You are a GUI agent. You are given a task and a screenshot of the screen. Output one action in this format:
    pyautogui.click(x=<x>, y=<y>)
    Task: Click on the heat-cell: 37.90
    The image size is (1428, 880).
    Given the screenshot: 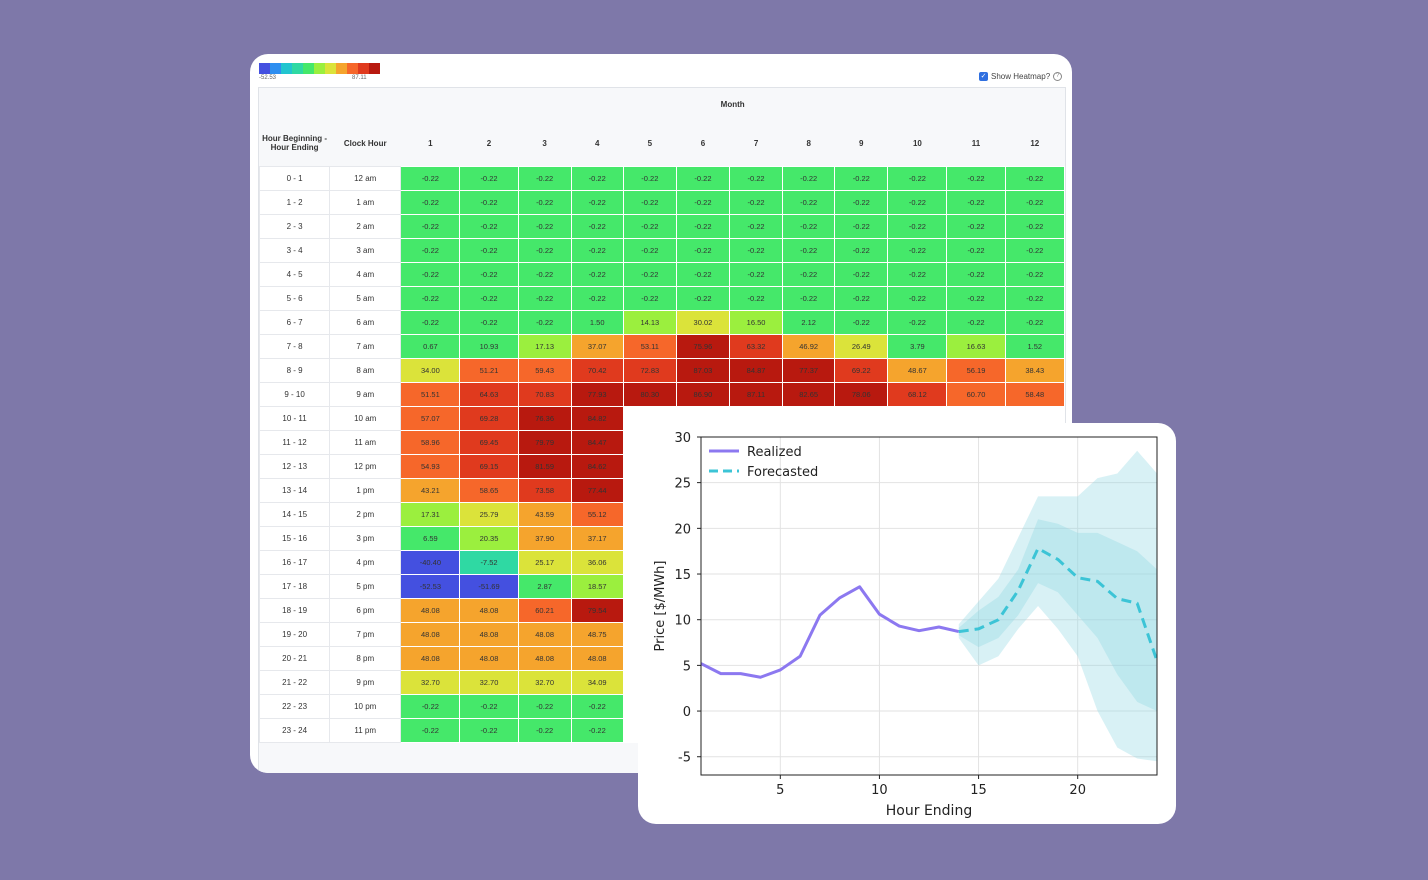 What is the action you would take?
    pyautogui.click(x=544, y=538)
    